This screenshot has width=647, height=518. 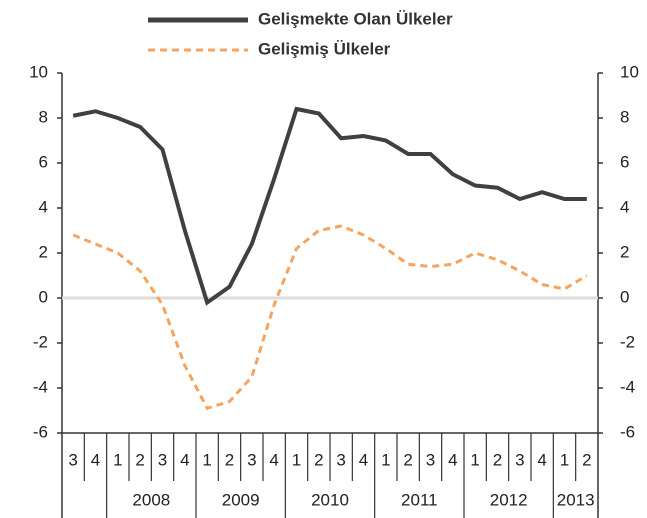 What do you see at coordinates (629, 71) in the screenshot?
I see `y2-tick-label: 10` at bounding box center [629, 71].